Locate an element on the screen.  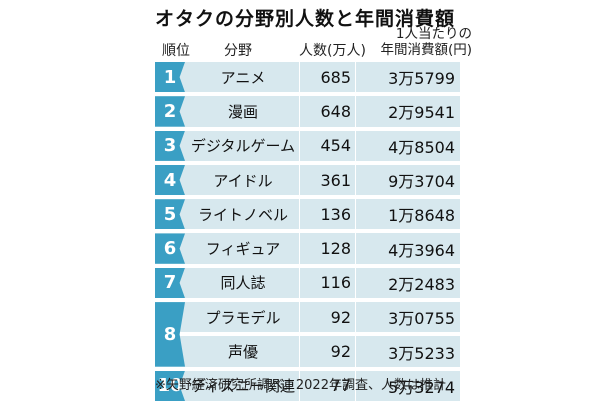
table-row: 4 アイドル 361 9万3704 is located at coordinates (307, 180).